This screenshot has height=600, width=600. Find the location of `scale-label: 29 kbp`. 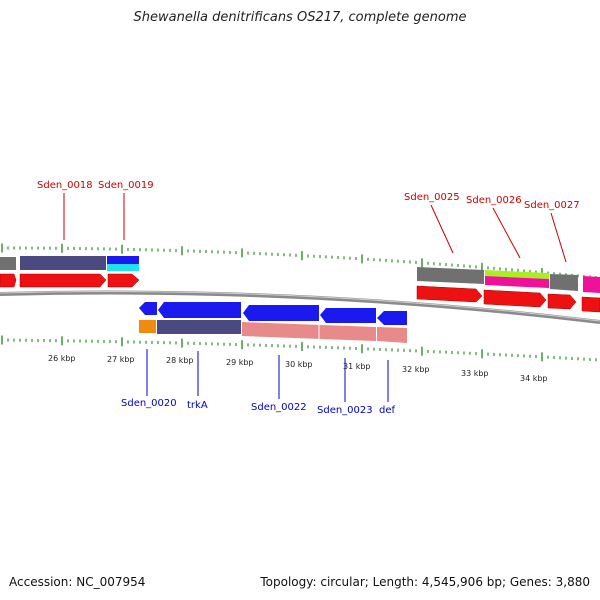

scale-label: 29 kbp is located at coordinates (240, 362).